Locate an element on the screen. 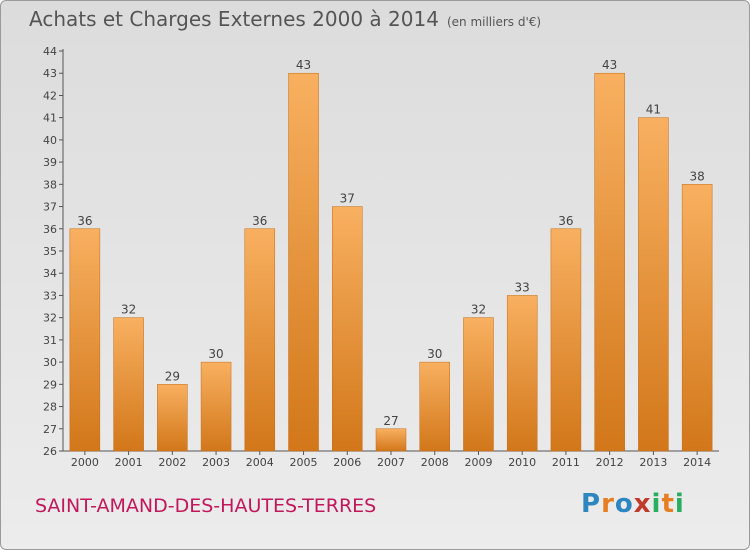 The height and width of the screenshot is (550, 750). y-tick-label: 32 is located at coordinates (50, 318).